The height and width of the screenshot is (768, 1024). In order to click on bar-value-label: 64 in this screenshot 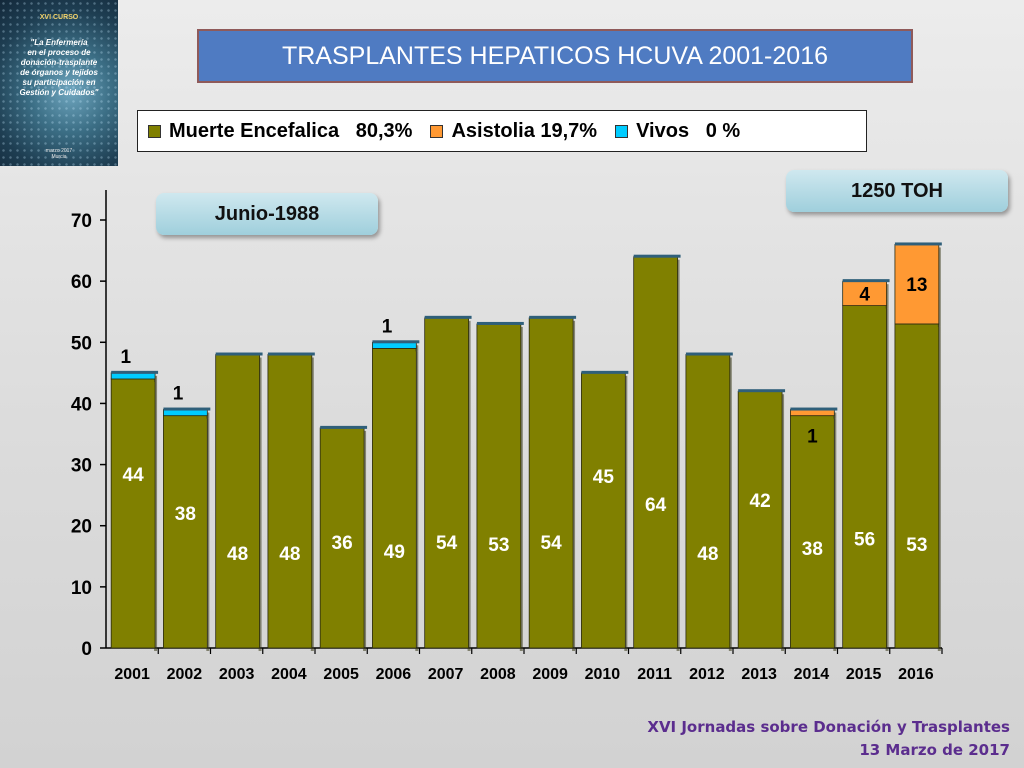, I will do `click(656, 505)`.